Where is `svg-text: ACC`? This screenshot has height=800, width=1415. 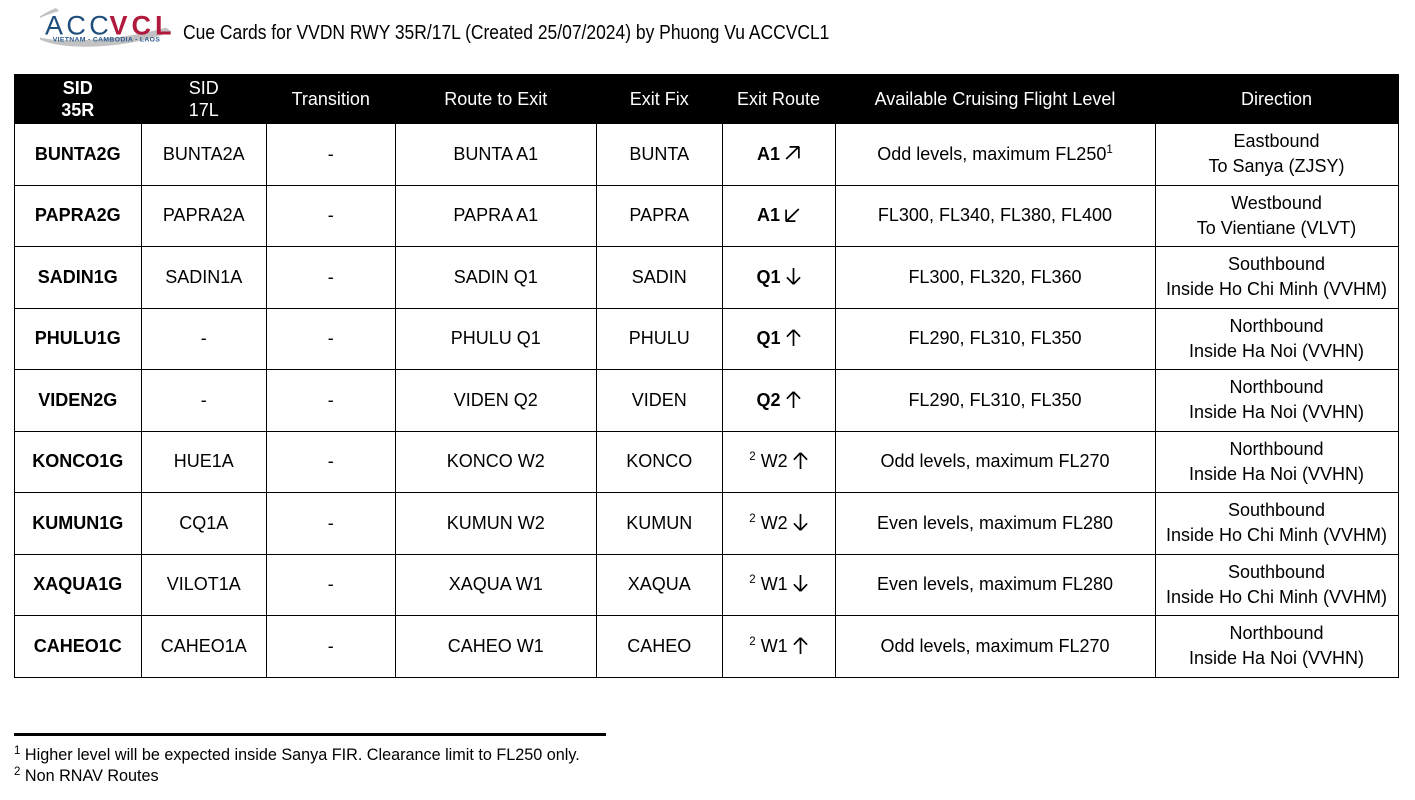 svg-text: ACC is located at coordinates (78, 25).